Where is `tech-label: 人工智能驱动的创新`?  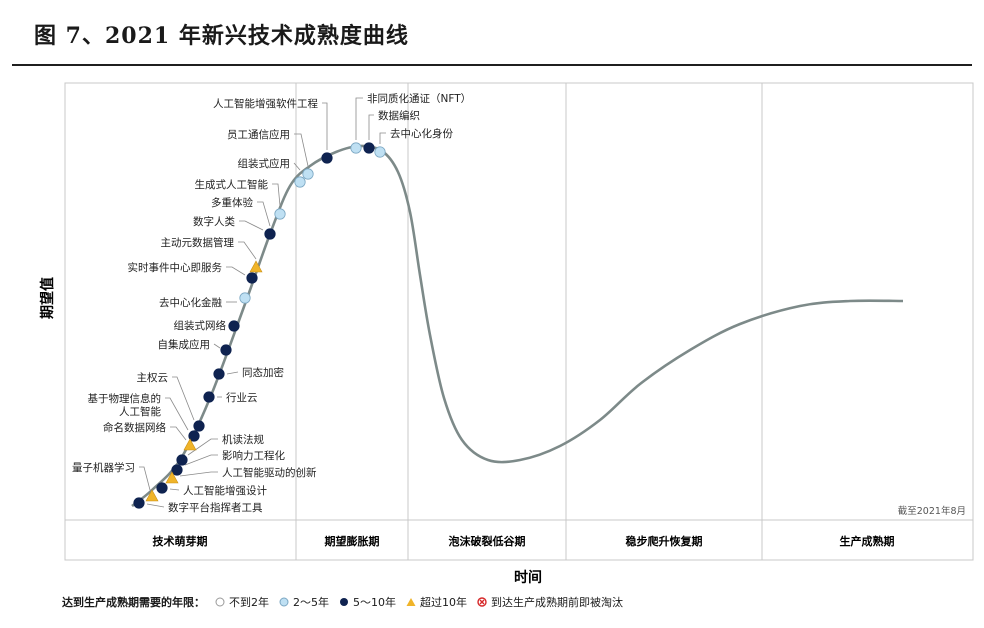
tech-label: 人工智能驱动的创新 is located at coordinates (269, 472).